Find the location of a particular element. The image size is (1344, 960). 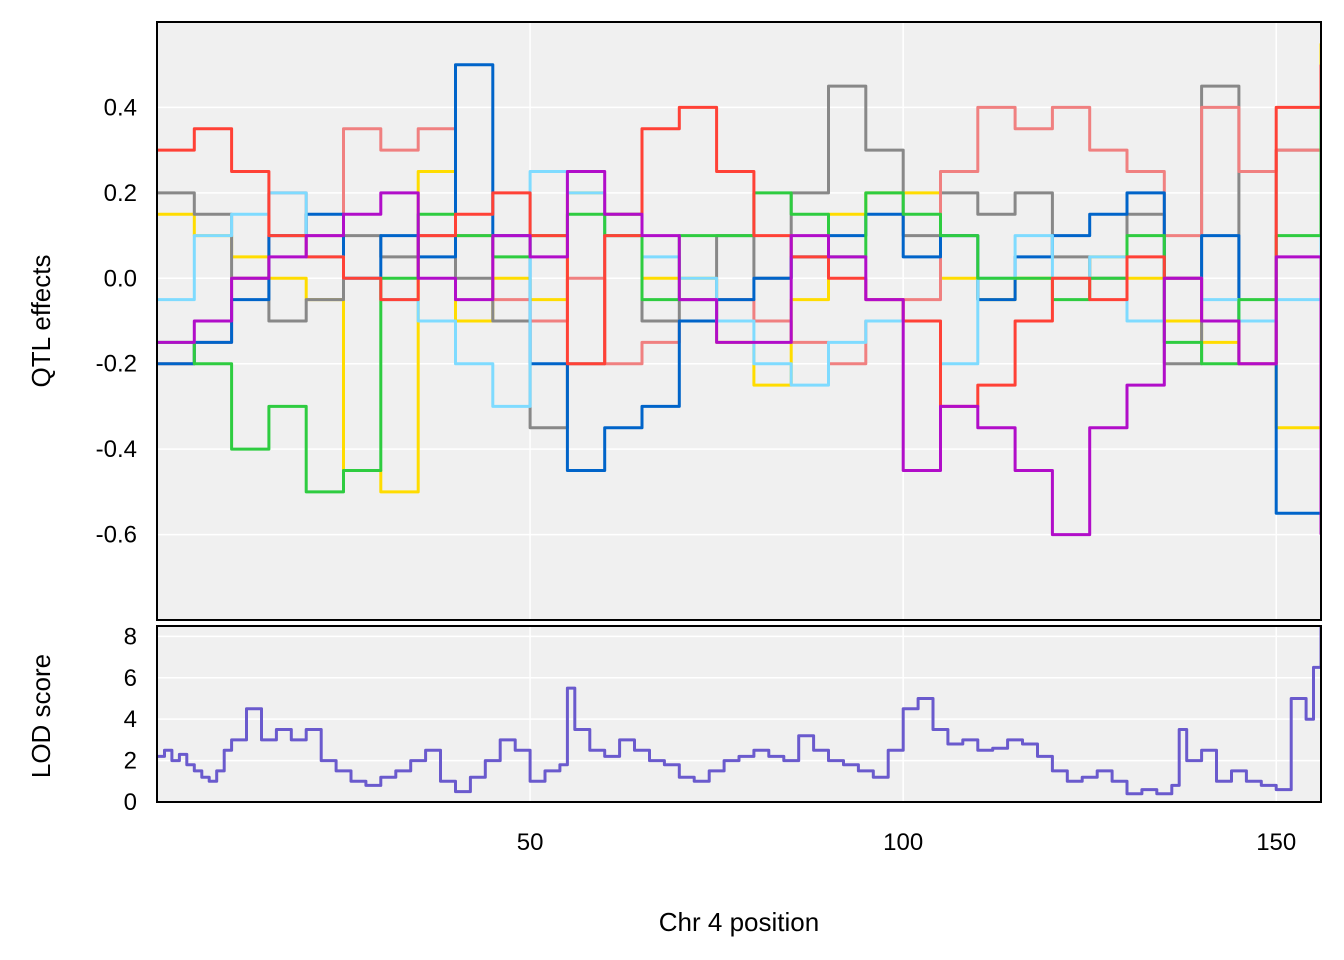

x-tick-label: 50 is located at coordinates (530, 842).